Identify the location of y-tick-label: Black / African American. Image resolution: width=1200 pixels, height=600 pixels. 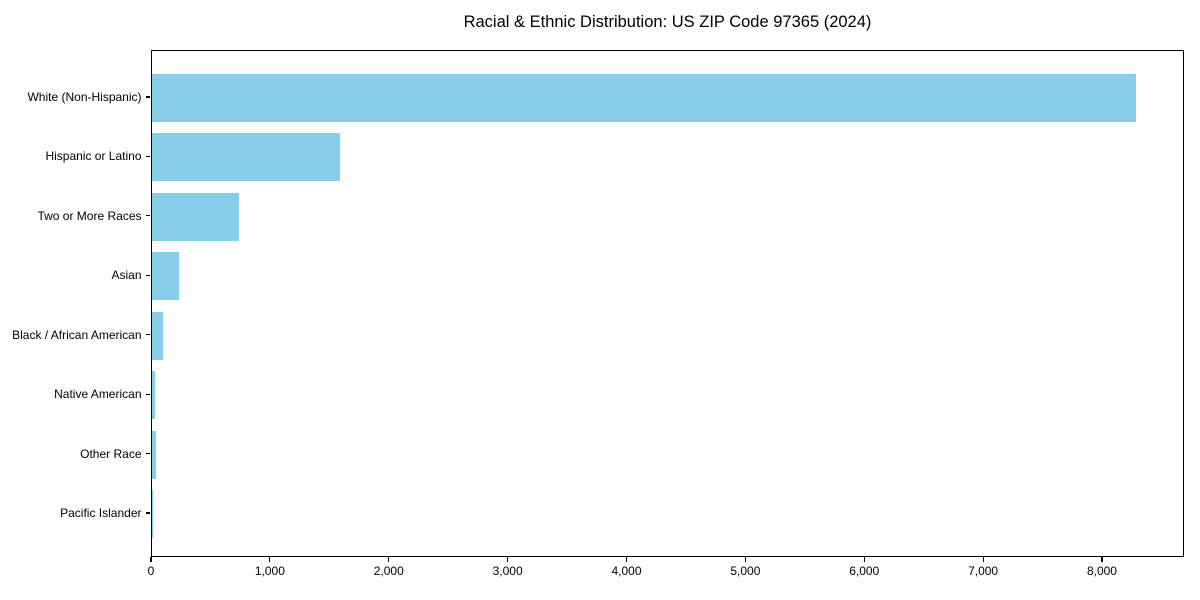
(77, 334).